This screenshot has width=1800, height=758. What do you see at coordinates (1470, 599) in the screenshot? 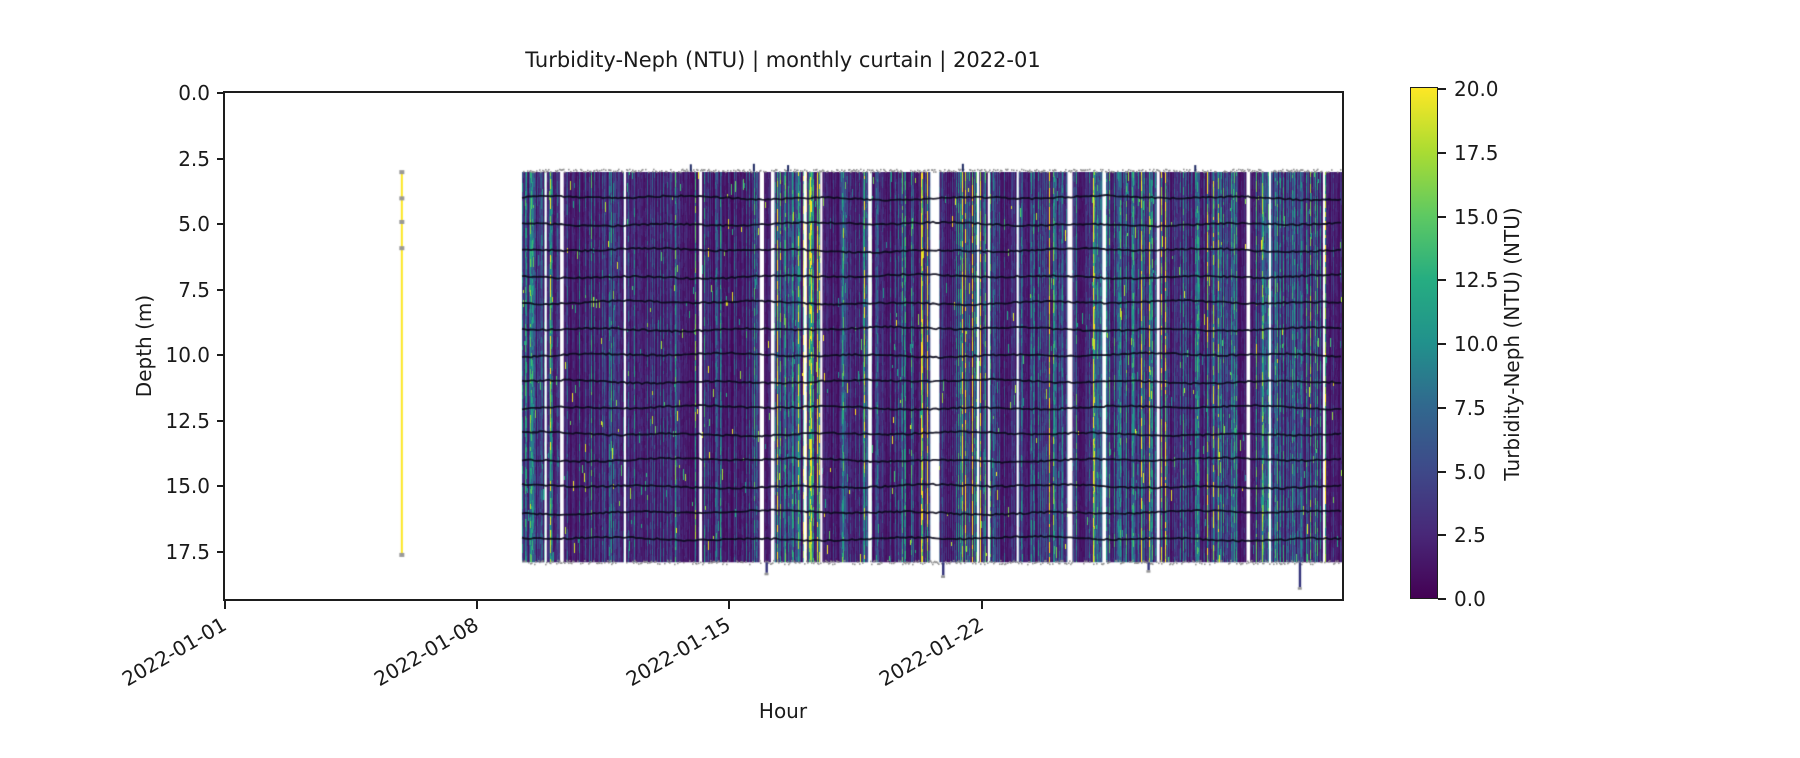
I see `colorbar-tick-label: 0.0` at bounding box center [1470, 599].